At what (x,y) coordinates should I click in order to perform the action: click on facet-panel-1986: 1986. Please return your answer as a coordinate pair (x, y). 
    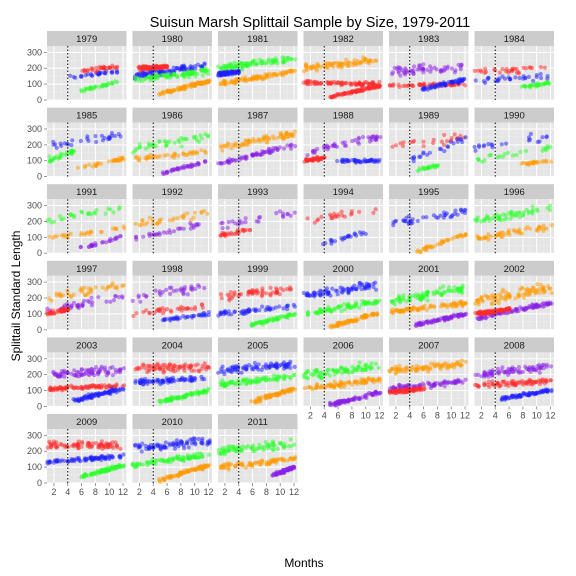
    Looking at the image, I should click on (171, 142).